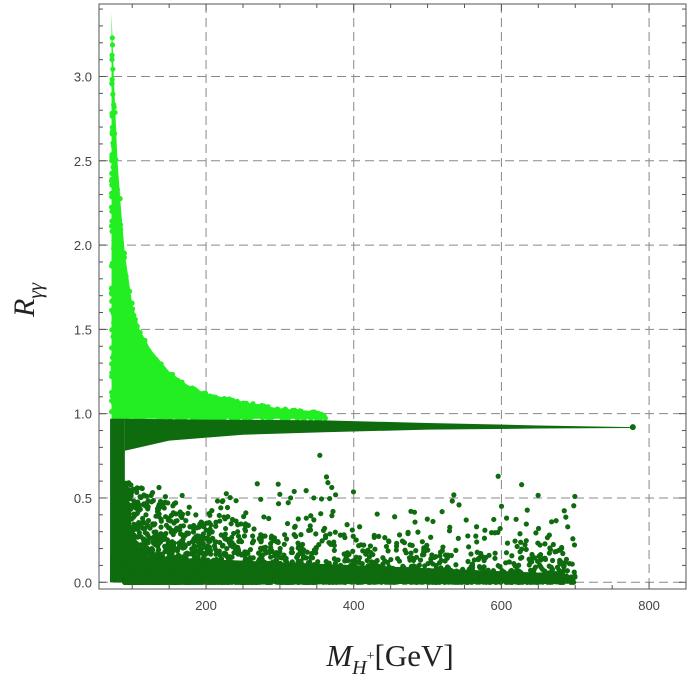 This screenshot has width=688, height=681. Describe the element at coordinates (378, 434) in the screenshot. I see `dark-green-tail` at that location.